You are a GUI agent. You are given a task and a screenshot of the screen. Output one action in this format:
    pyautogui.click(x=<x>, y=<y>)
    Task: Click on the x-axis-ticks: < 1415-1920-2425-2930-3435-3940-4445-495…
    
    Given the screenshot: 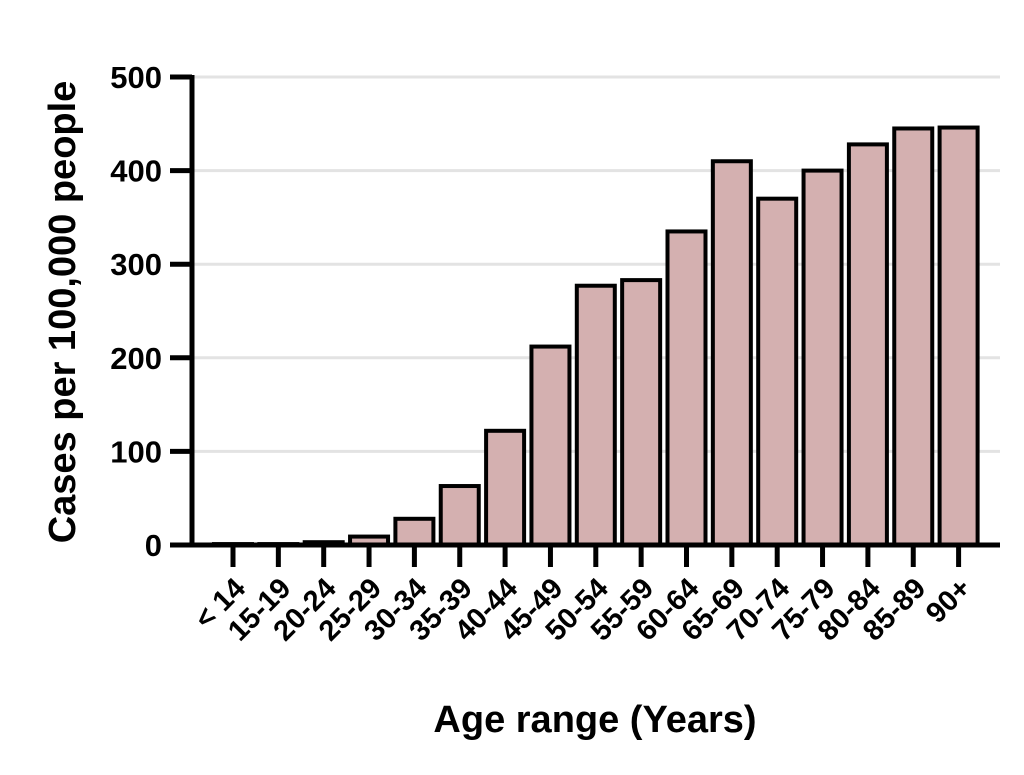 What is the action you would take?
    pyautogui.click(x=583, y=596)
    